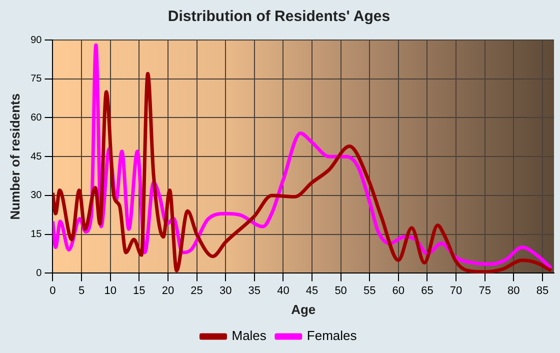  What do you see at coordinates (303, 309) in the screenshot?
I see `x-axis-title: Age` at bounding box center [303, 309].